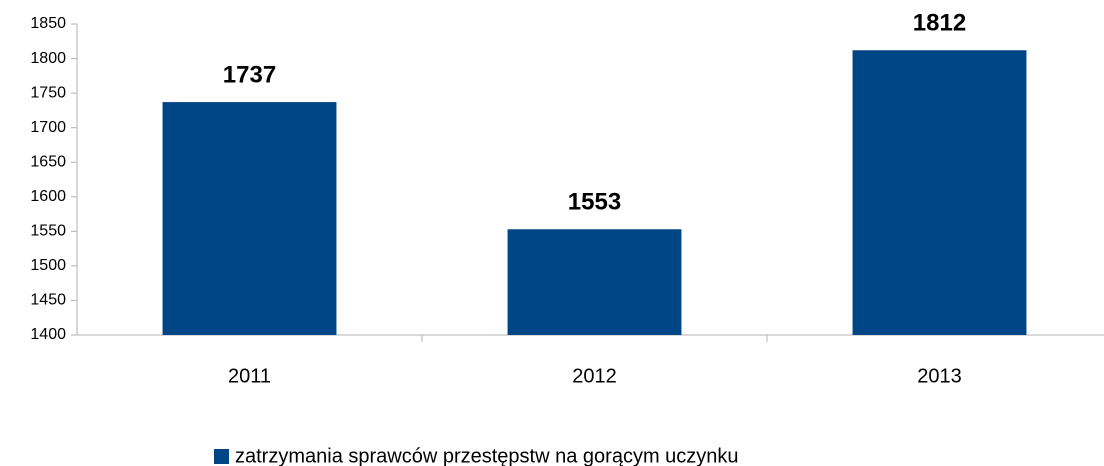 This screenshot has height=466, width=1104. I want to click on y-tick-label: 1500, so click(48, 265).